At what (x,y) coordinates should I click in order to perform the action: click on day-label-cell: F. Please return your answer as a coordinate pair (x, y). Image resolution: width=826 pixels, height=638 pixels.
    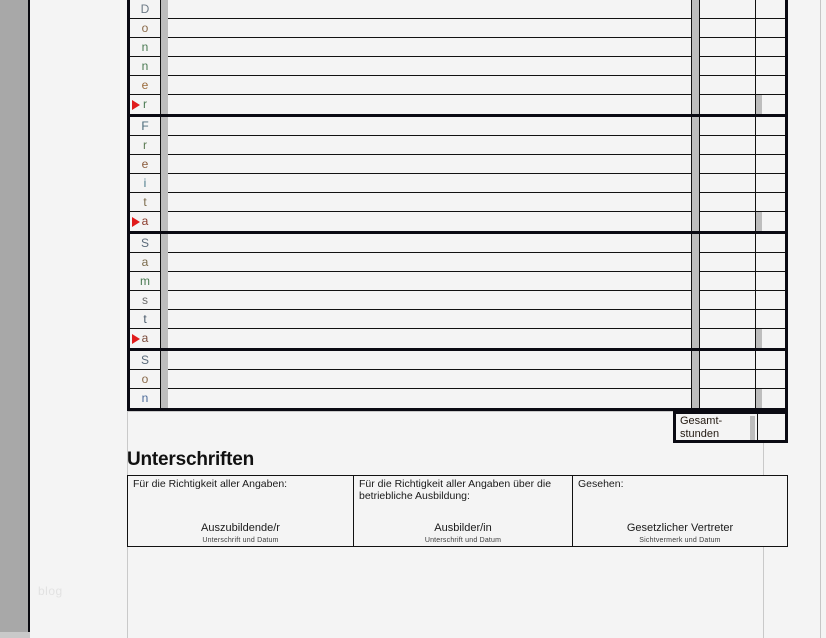
    Looking at the image, I should click on (145, 126).